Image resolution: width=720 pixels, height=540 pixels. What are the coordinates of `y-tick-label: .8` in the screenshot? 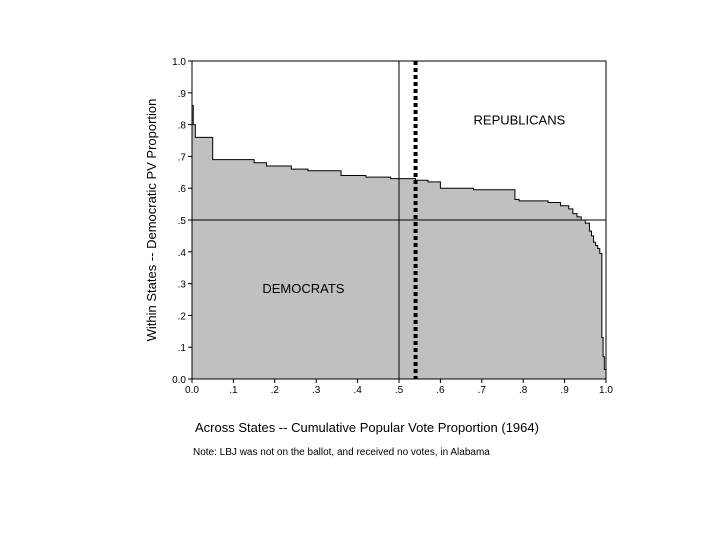 It's located at (182, 126).